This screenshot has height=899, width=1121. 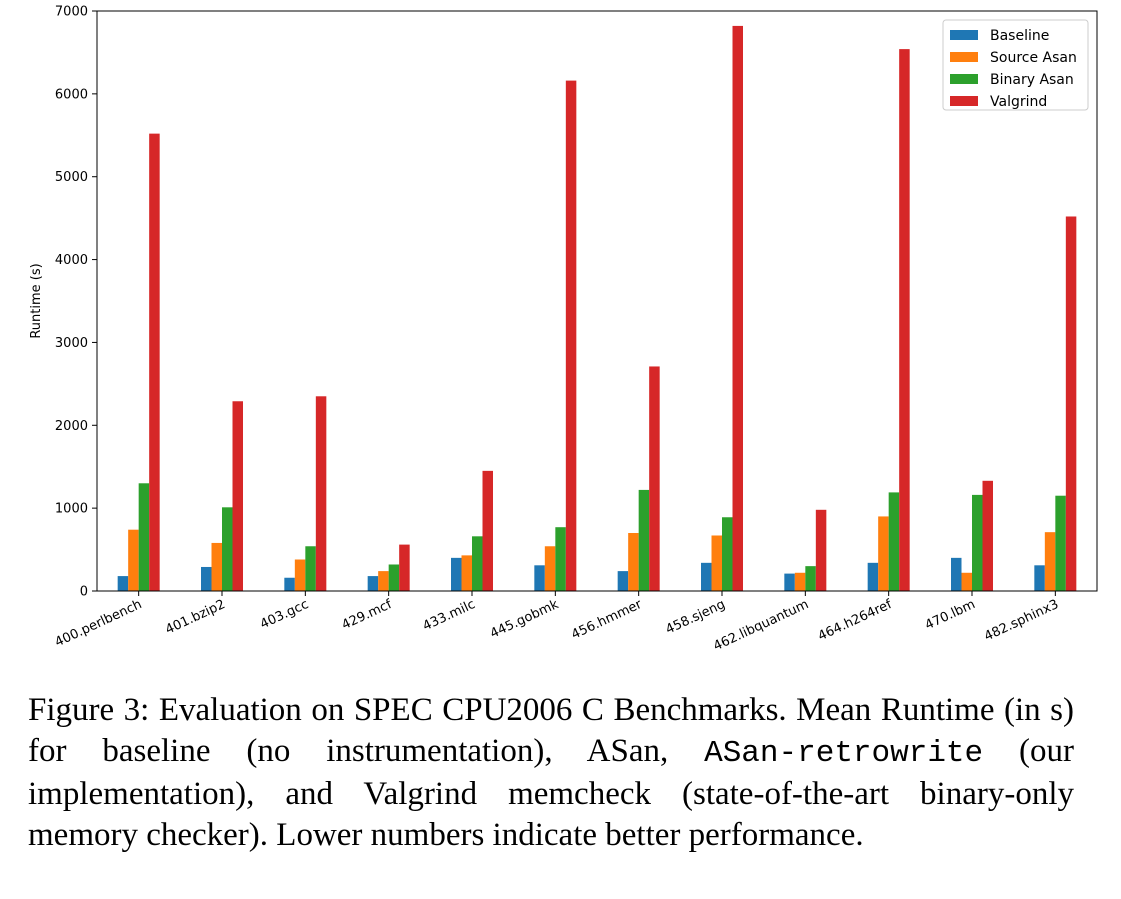 What do you see at coordinates (477, 563) in the screenshot?
I see `bar-binary-asan-433.milc` at bounding box center [477, 563].